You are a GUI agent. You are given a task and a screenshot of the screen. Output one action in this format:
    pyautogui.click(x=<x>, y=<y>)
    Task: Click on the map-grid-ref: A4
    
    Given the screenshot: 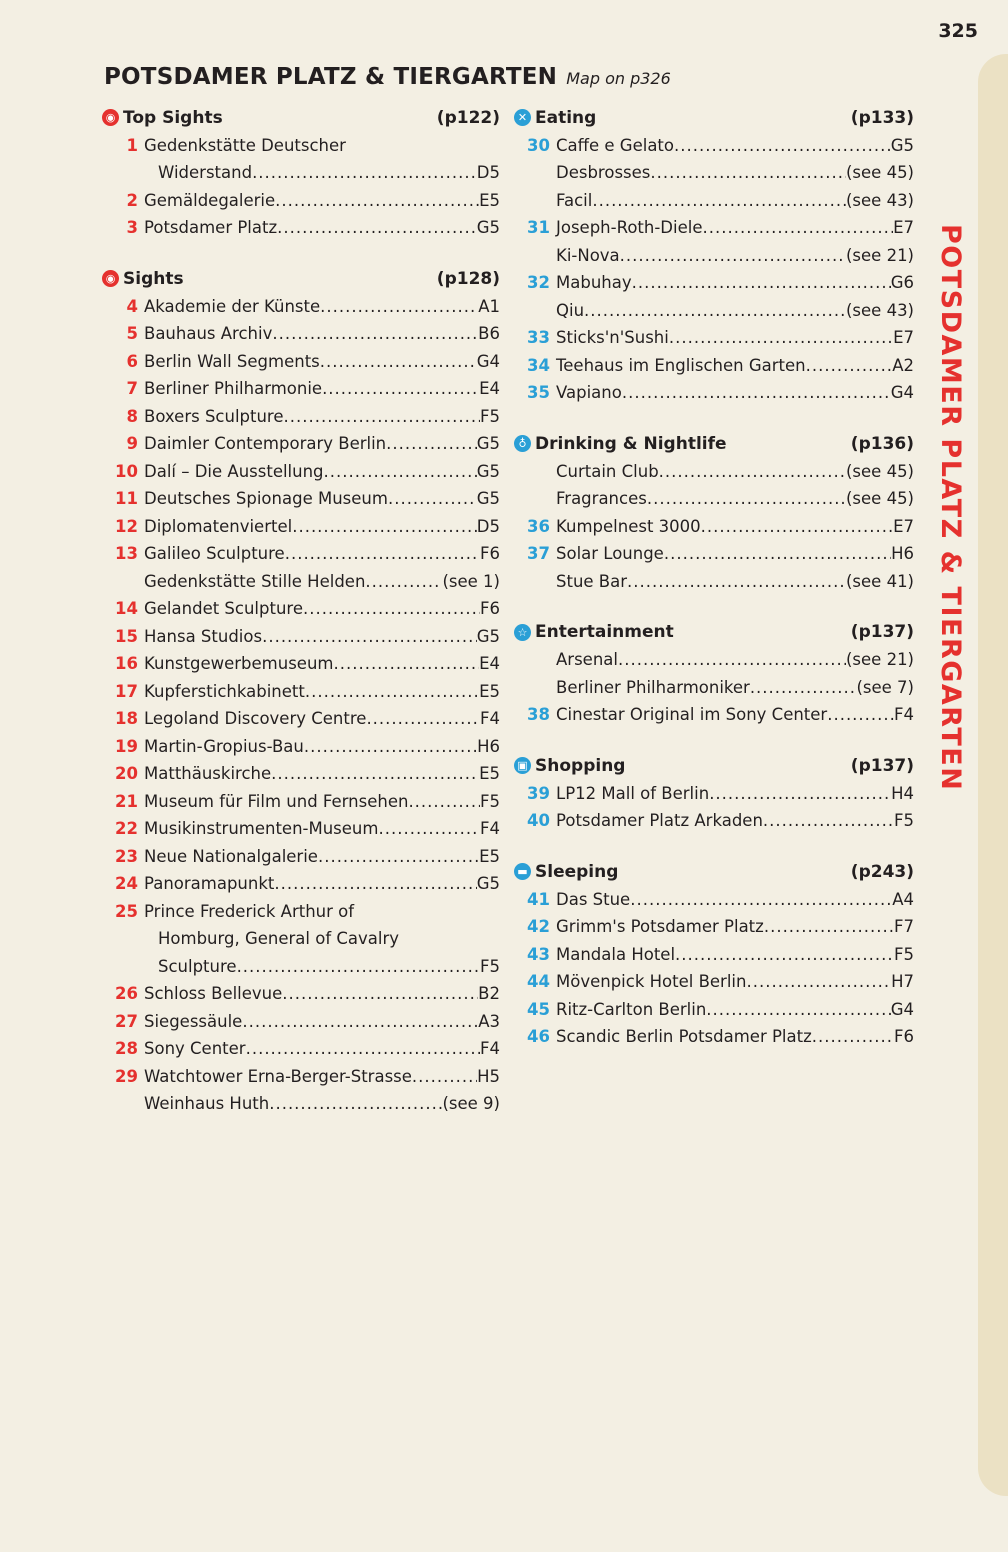 What is the action you would take?
    pyautogui.click(x=903, y=899)
    